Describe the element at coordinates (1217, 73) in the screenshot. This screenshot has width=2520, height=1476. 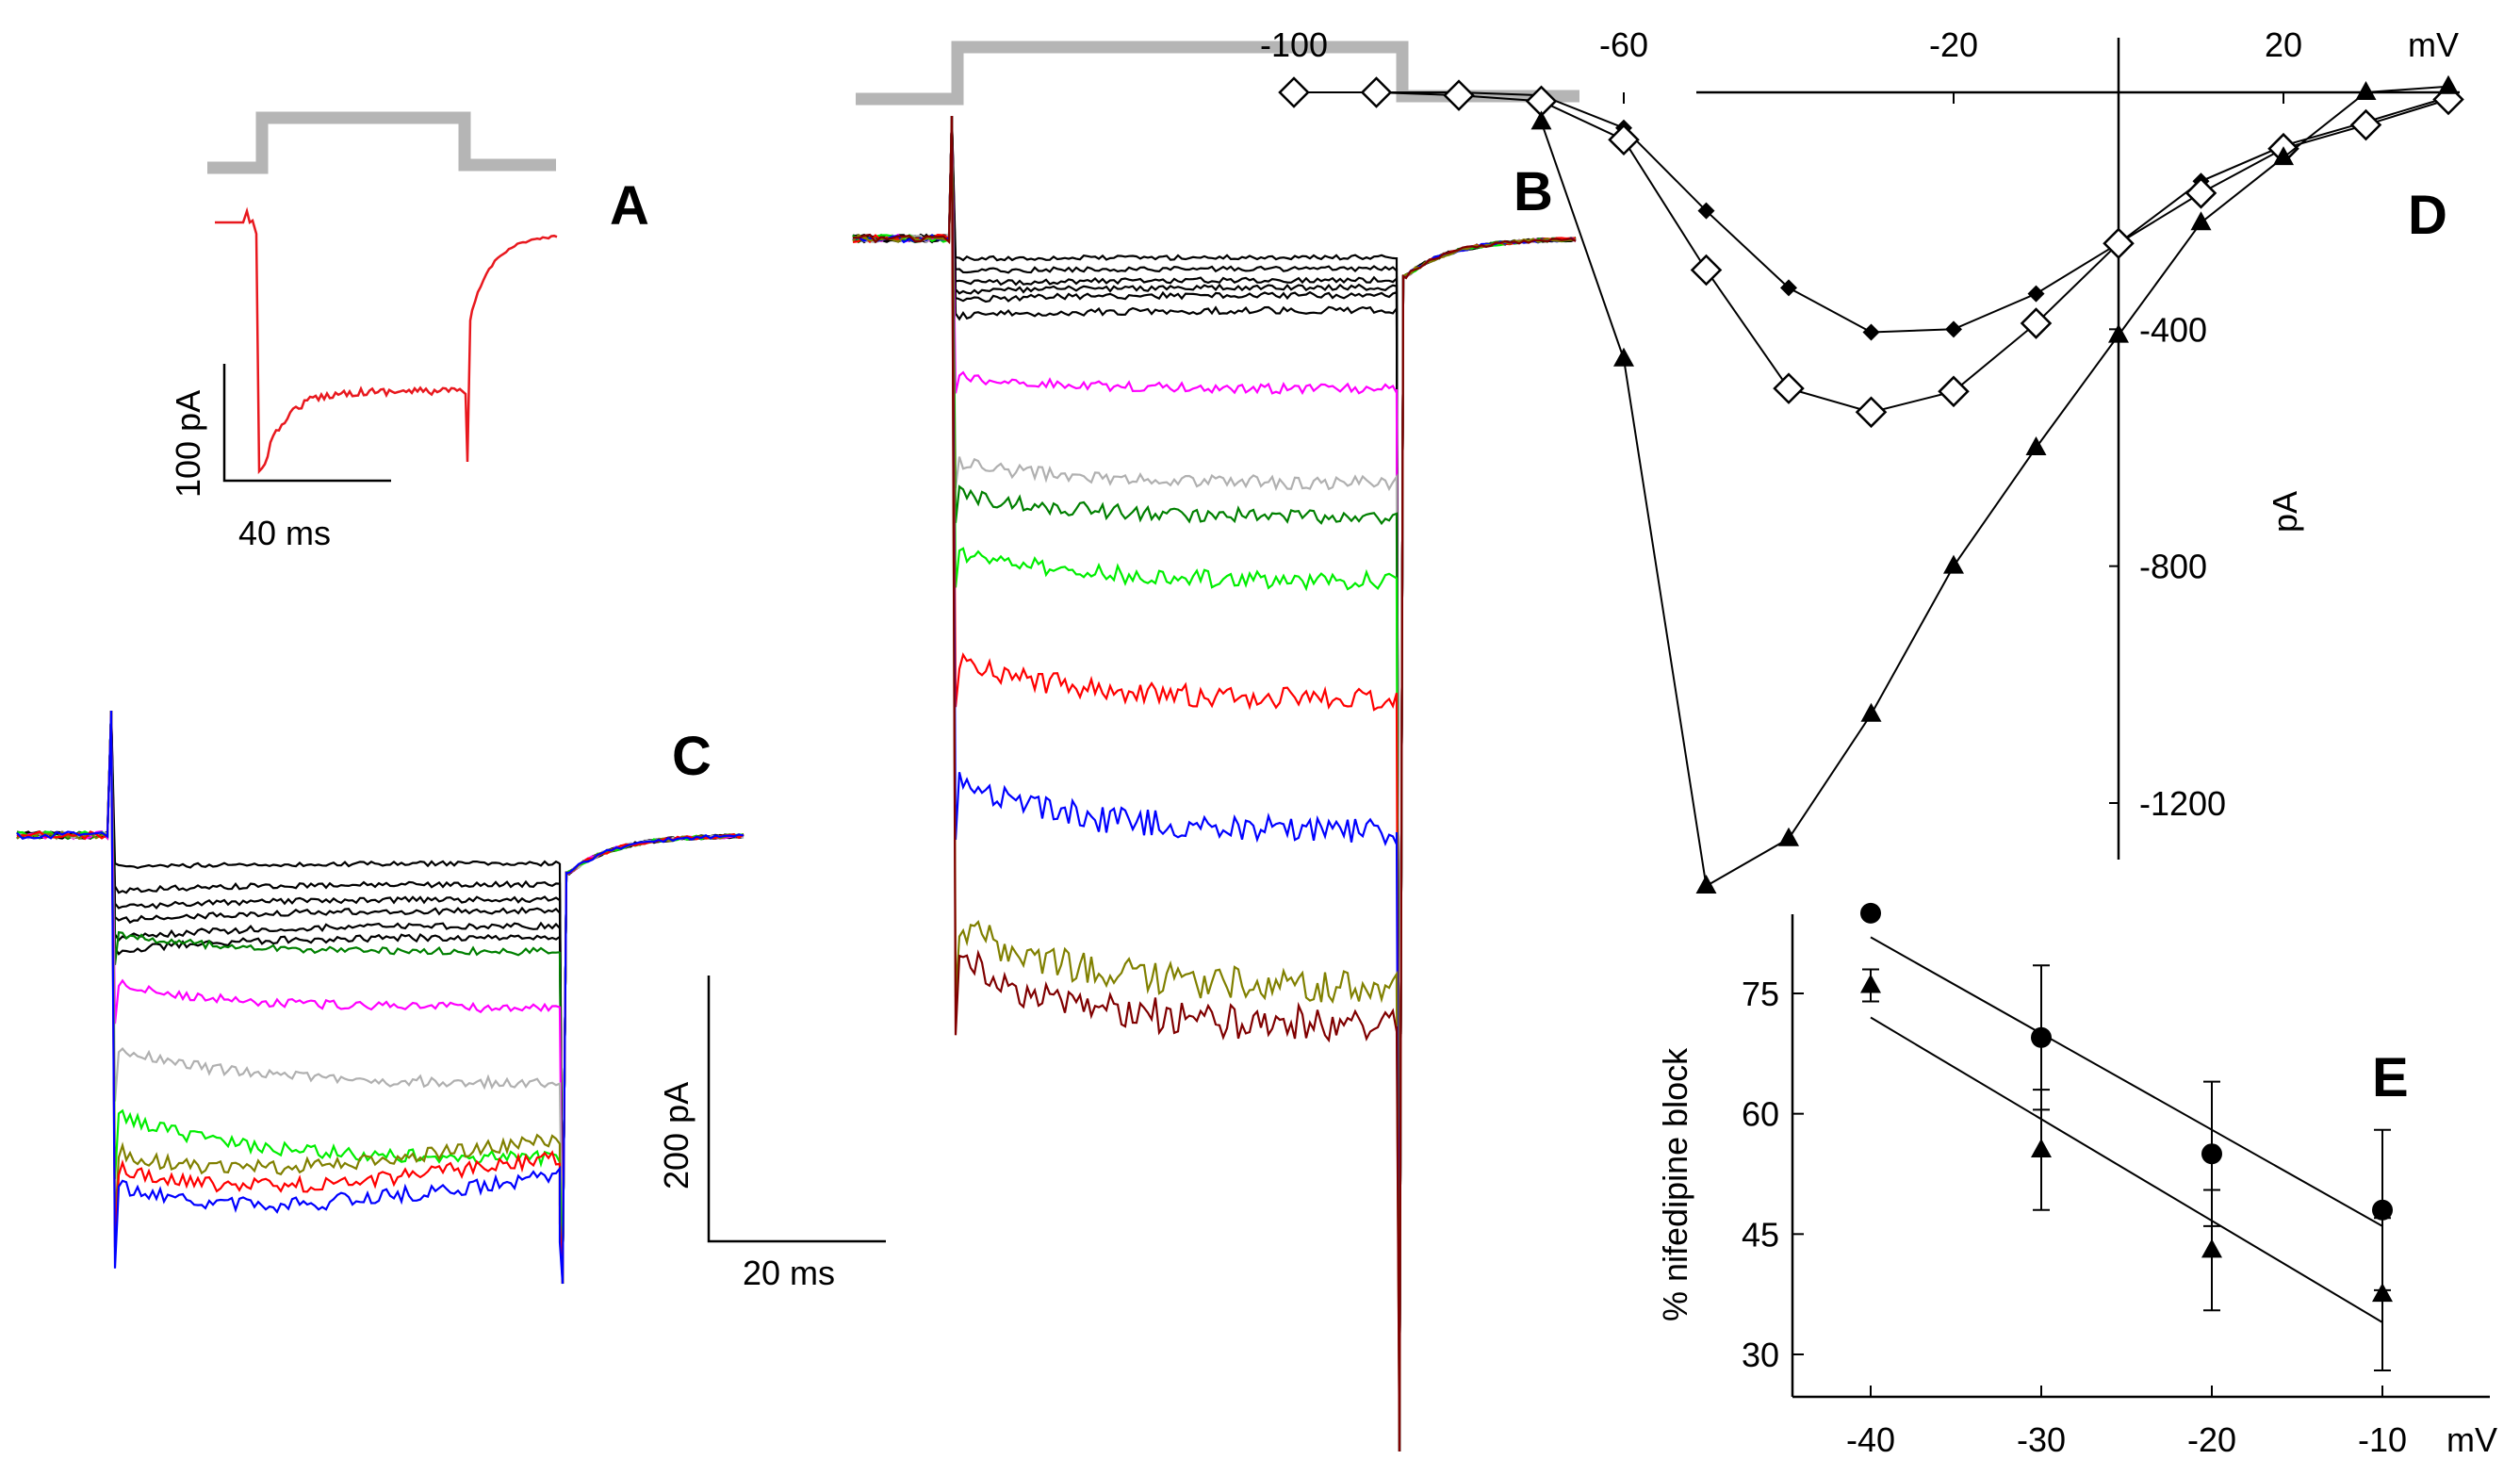
I see `panel-b-voltage-protocol` at that location.